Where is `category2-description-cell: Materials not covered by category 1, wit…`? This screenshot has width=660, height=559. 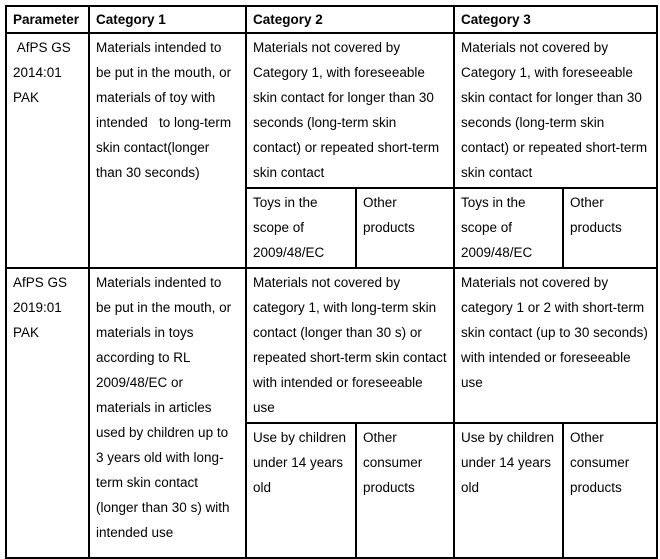
category2-description-cell: Materials not covered by category 1, wit… is located at coordinates (350, 345).